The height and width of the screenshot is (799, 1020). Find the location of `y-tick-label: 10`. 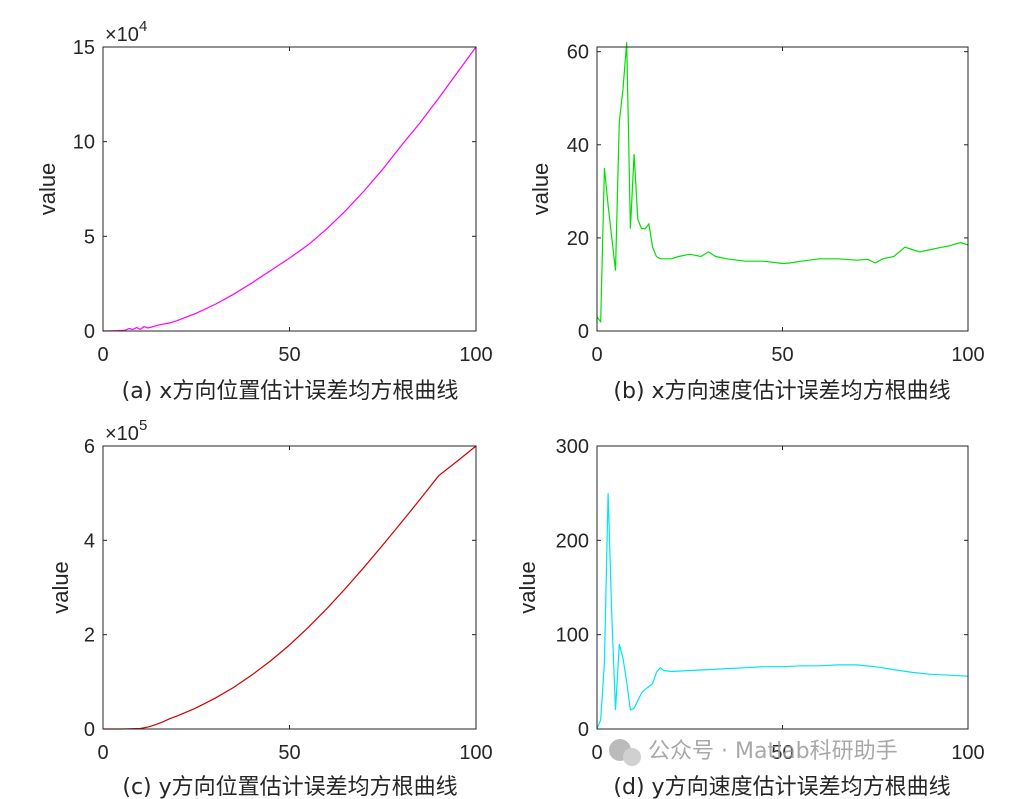

y-tick-label: 10 is located at coordinates (84, 143).